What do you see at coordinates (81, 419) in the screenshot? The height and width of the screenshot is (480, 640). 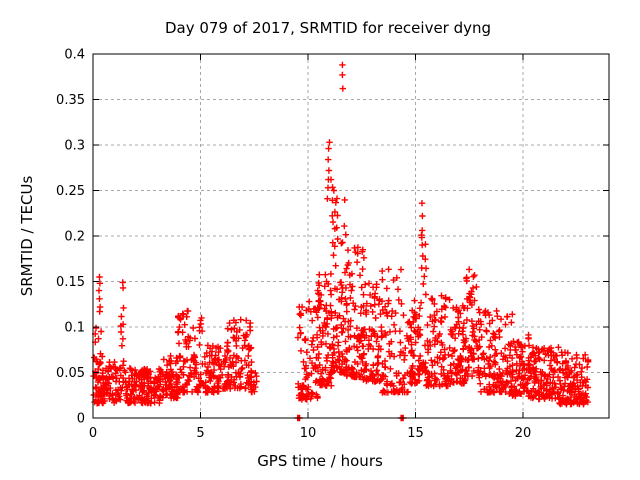 I see `y-tick-label: 0` at bounding box center [81, 419].